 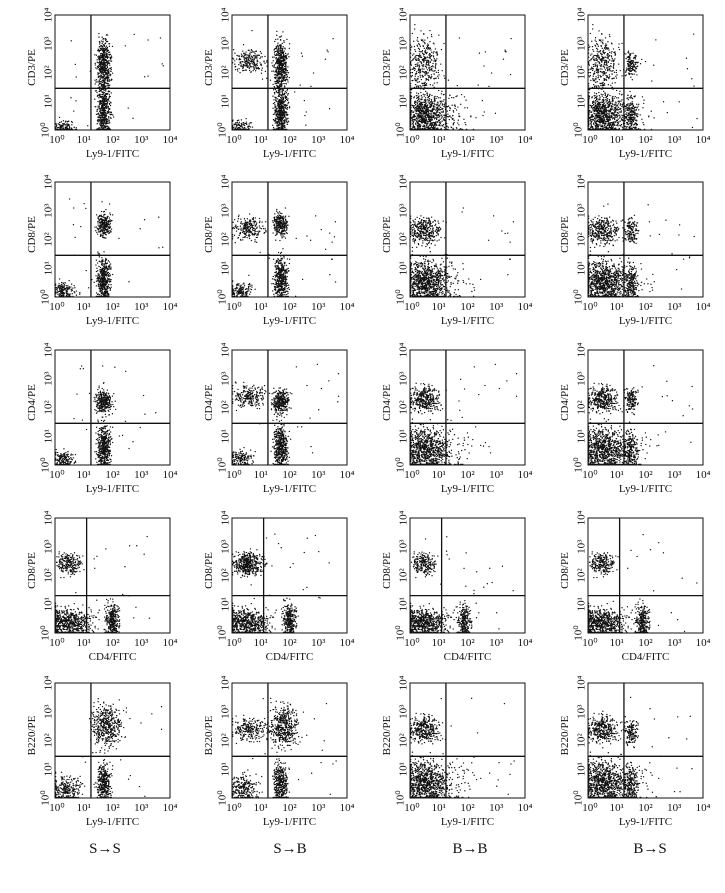 I want to click on y-axis-label: CD4/PE, so click(x=565, y=402).